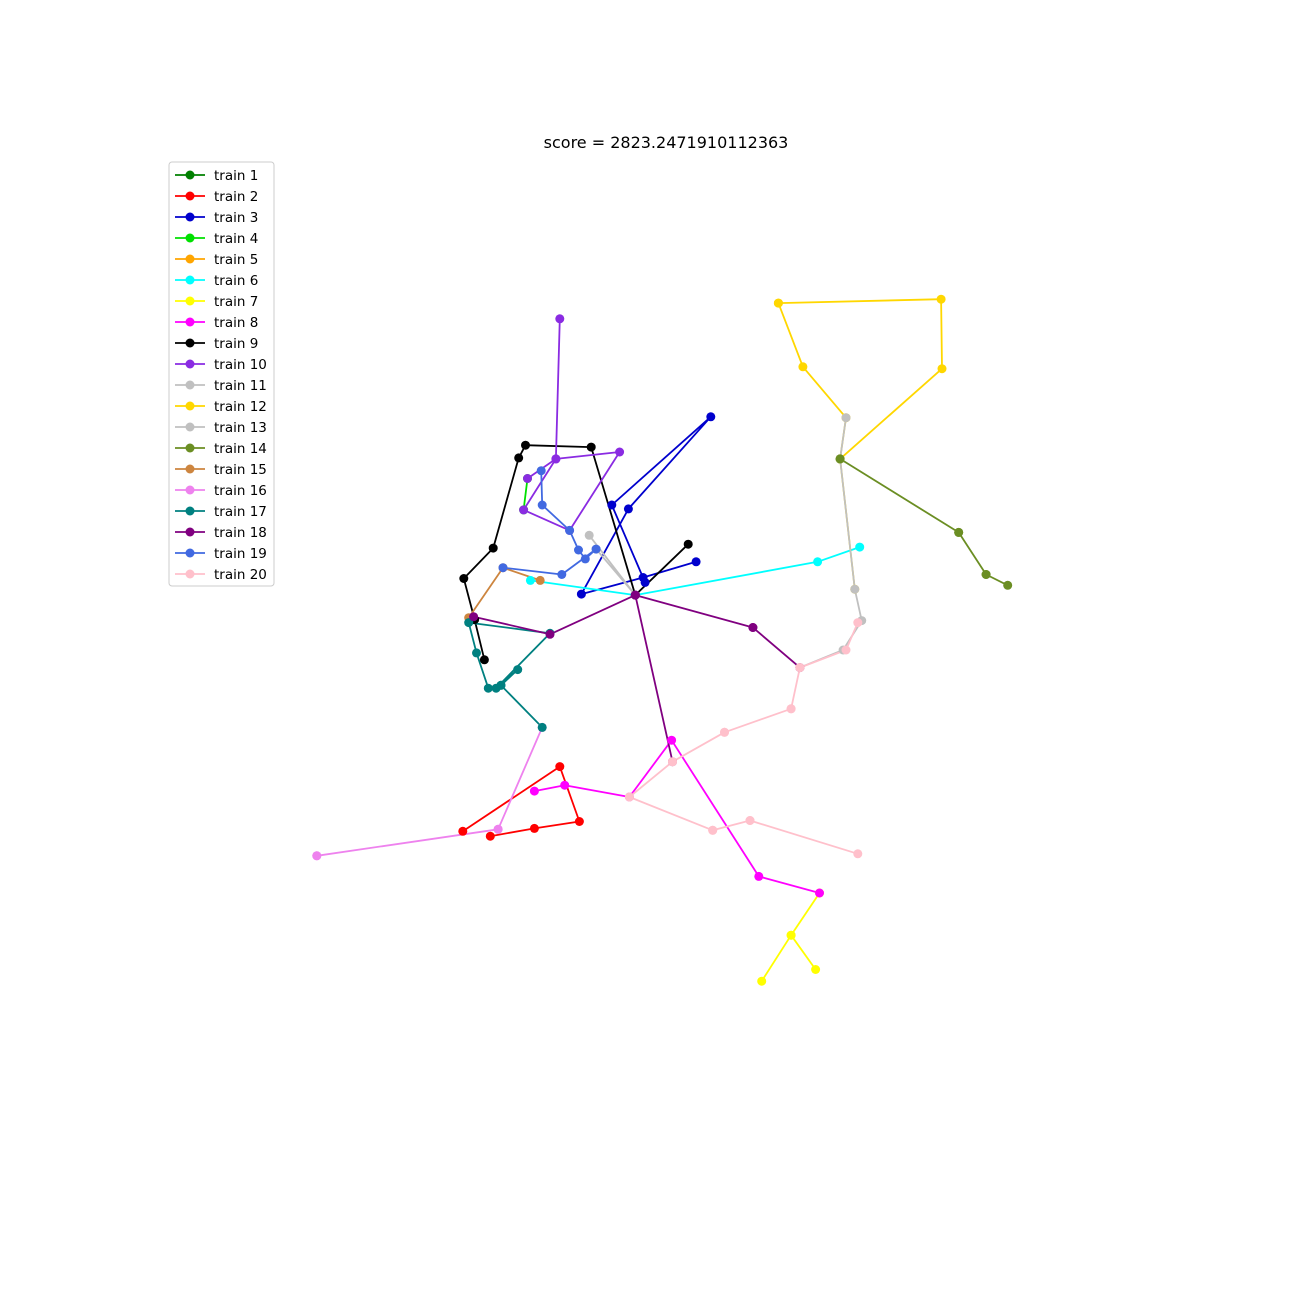 This screenshot has width=1300, height=1300. I want to click on legend-label-train-11: train 11, so click(240, 386).